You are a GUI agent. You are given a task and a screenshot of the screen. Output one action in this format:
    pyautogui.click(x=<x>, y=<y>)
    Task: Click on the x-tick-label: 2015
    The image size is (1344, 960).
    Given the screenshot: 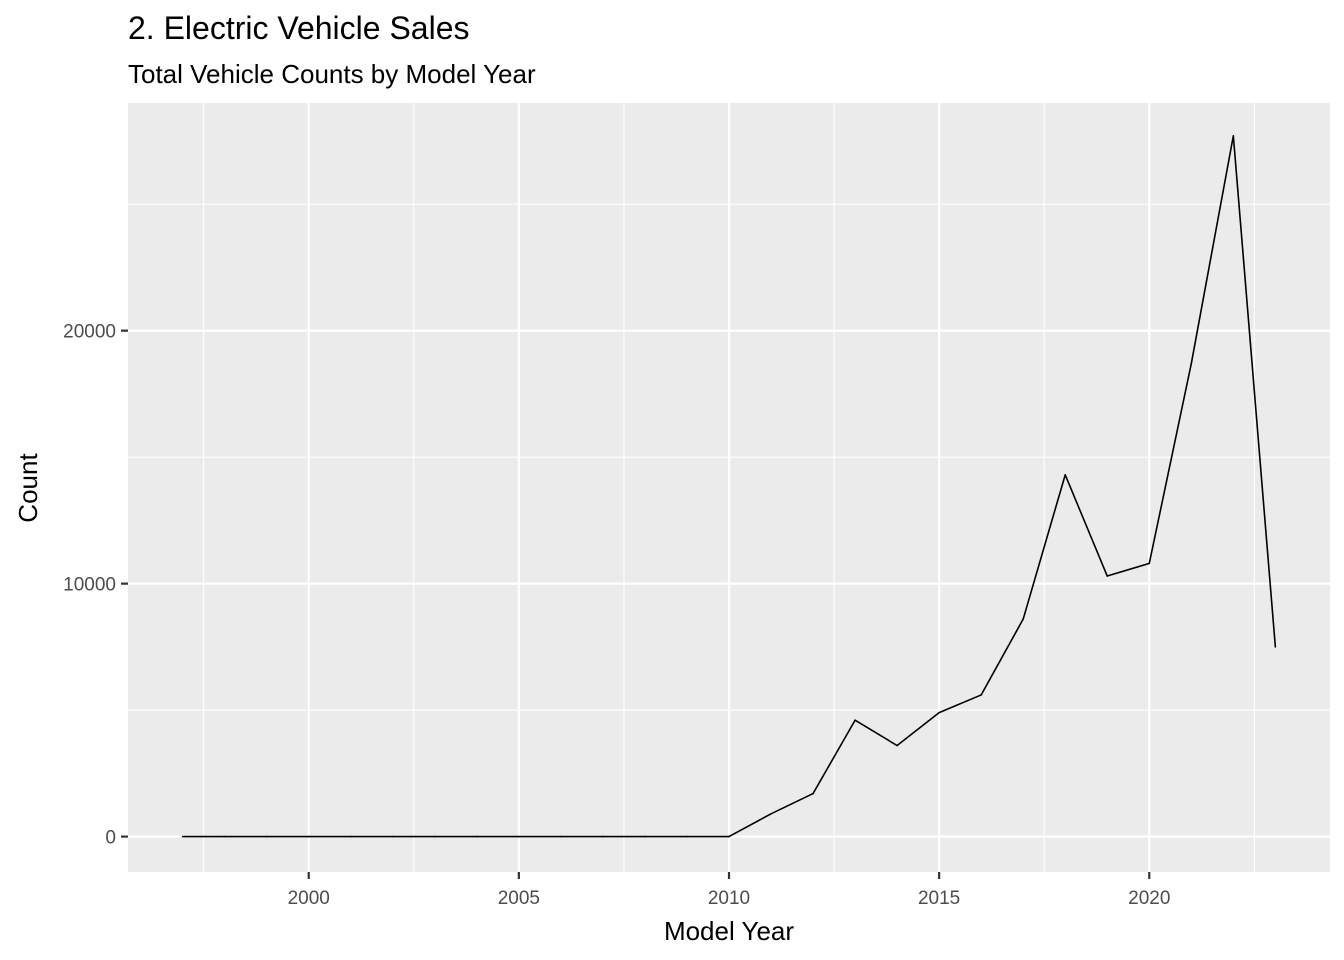 What is the action you would take?
    pyautogui.click(x=939, y=898)
    